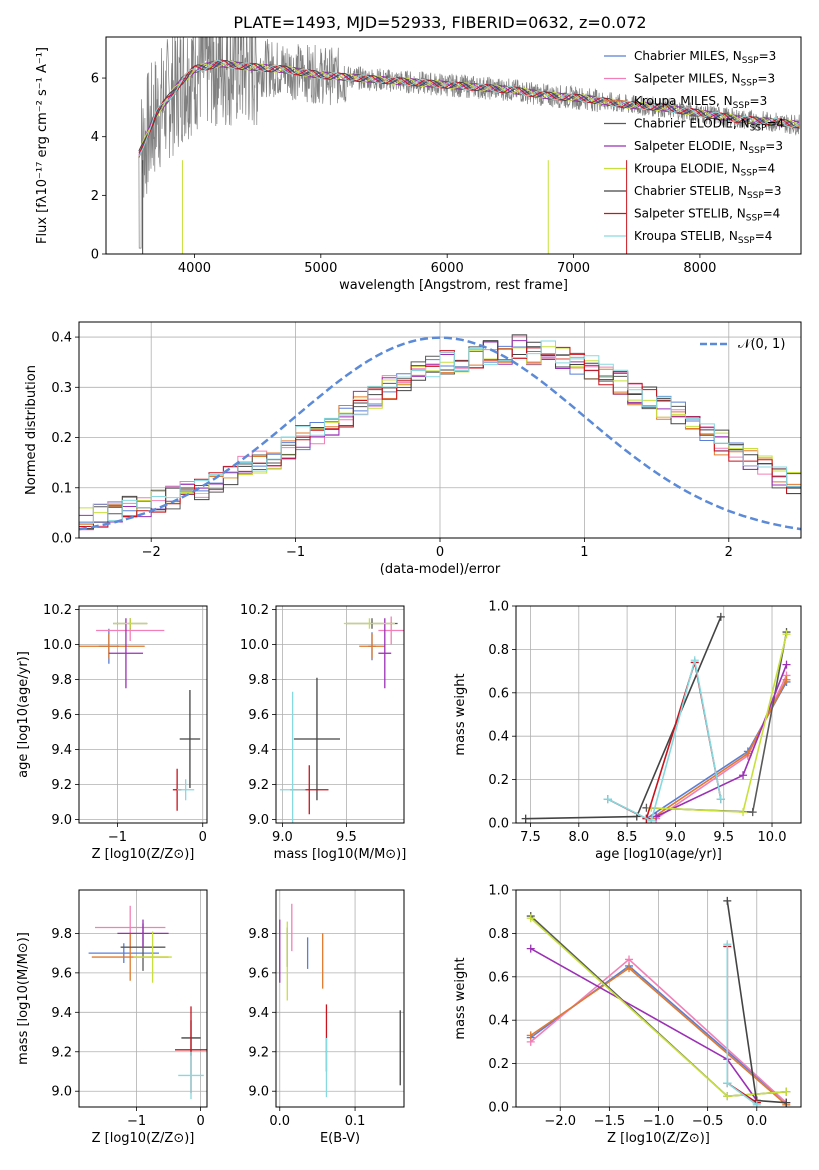 The width and height of the screenshot is (819, 1170). I want to click on y-axis-label: age [log10(age/yr)], so click(23, 714).